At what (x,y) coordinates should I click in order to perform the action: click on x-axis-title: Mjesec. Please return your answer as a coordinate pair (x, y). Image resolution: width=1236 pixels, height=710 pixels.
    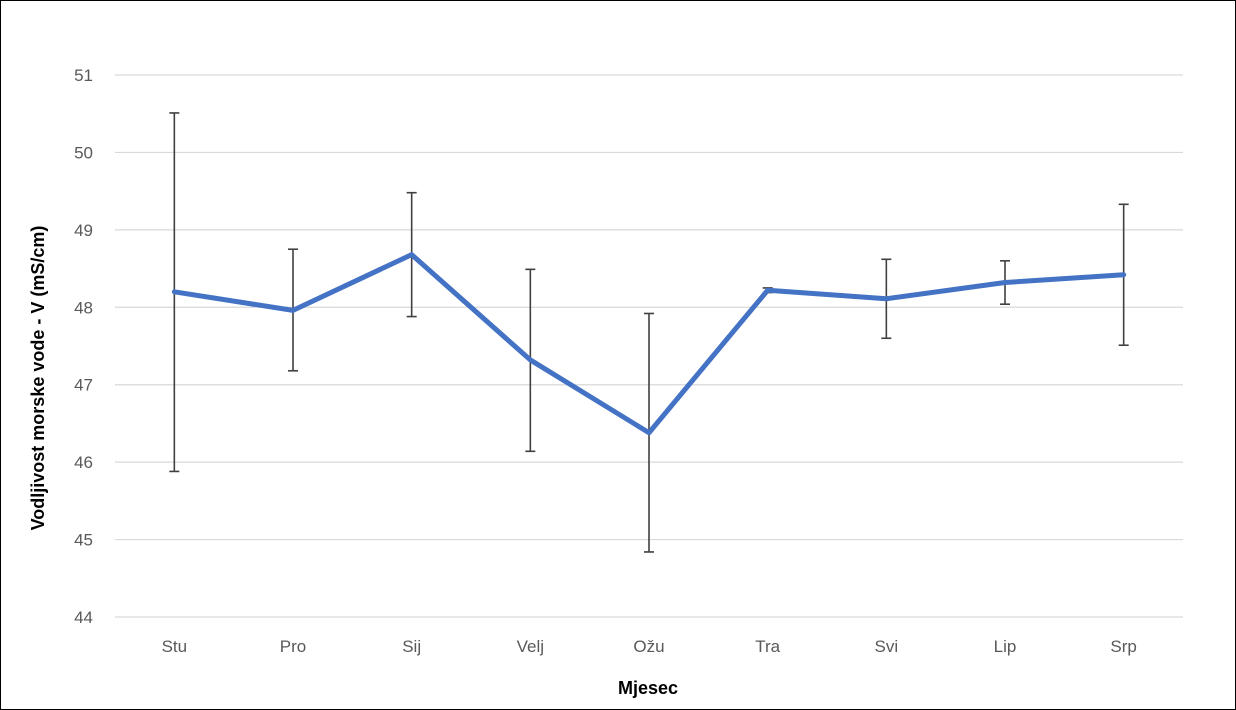
    Looking at the image, I should click on (648, 688).